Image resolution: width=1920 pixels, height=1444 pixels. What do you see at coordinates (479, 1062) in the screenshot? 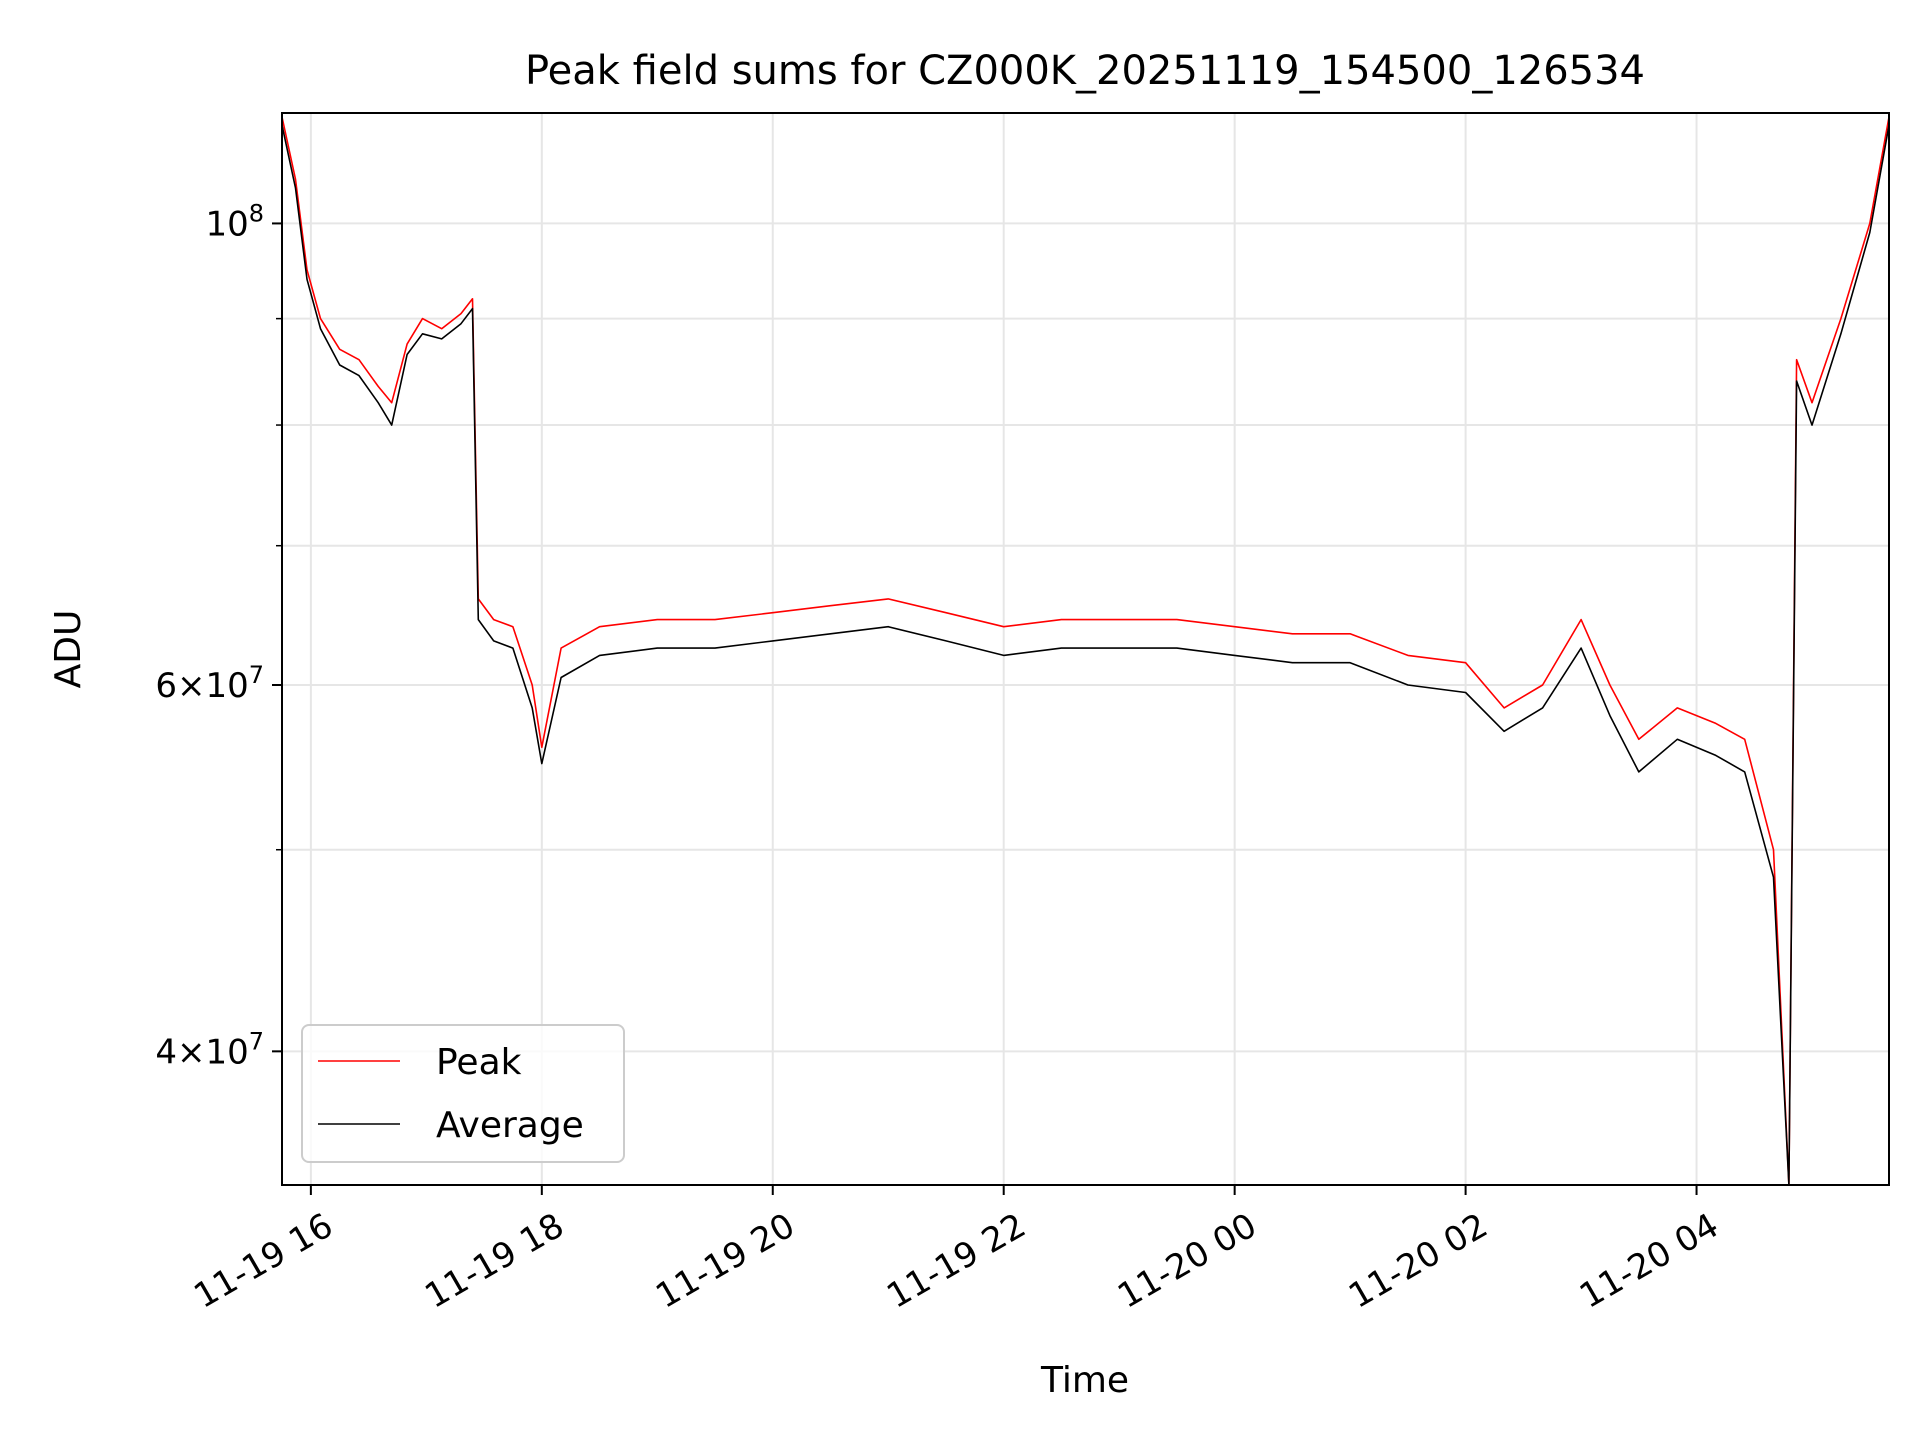
I see `legend-label-peak: Peak` at bounding box center [479, 1062].